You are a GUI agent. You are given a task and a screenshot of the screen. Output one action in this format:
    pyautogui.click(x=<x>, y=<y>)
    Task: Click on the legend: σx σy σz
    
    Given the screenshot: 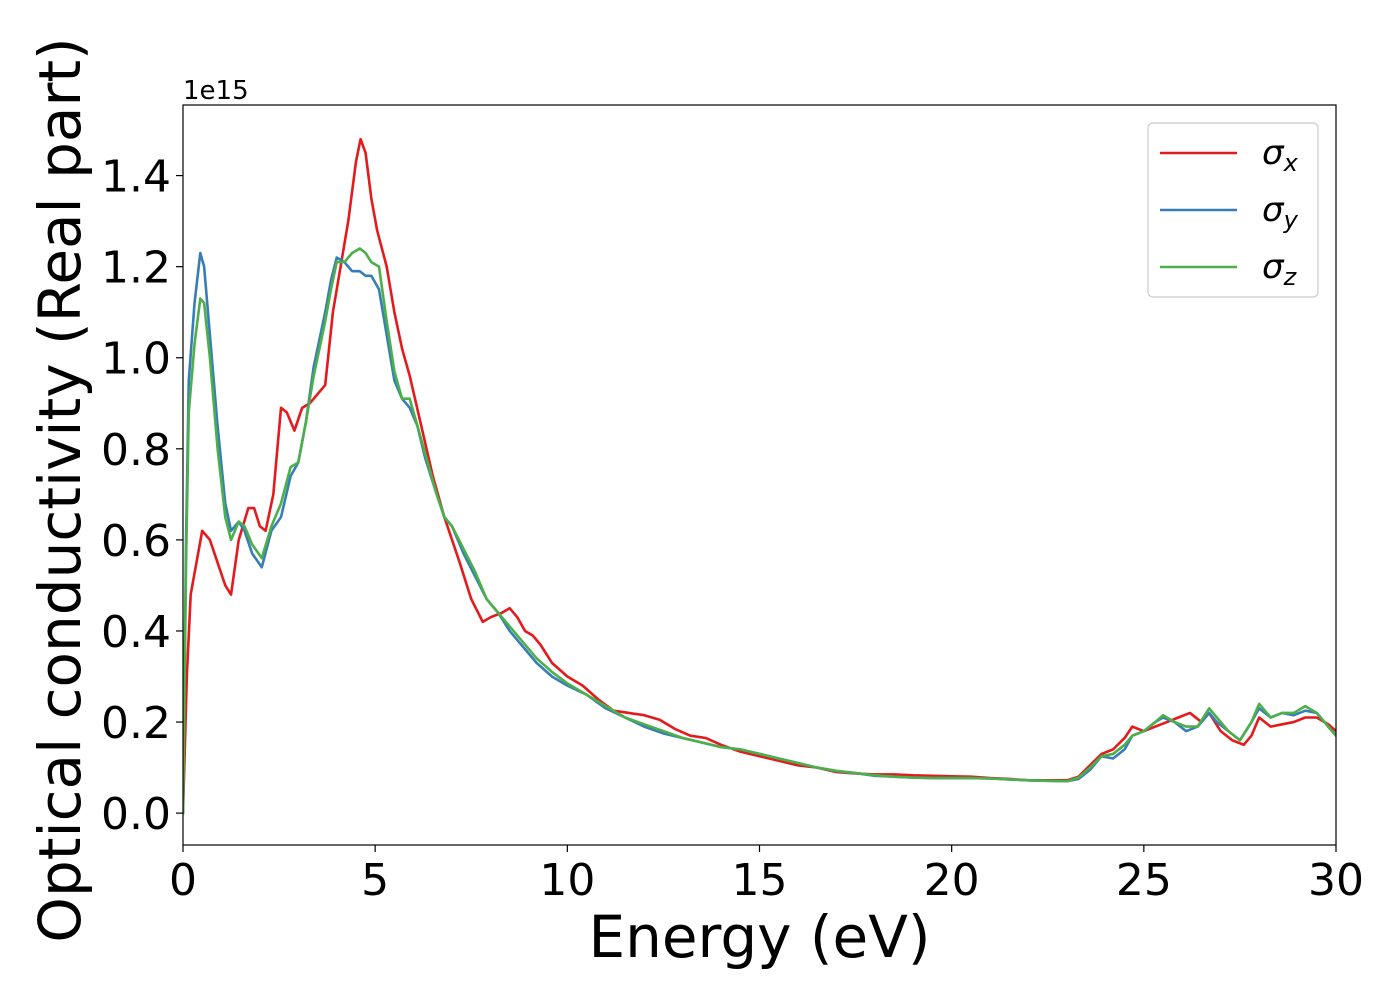 What is the action you would take?
    pyautogui.click(x=1233, y=210)
    